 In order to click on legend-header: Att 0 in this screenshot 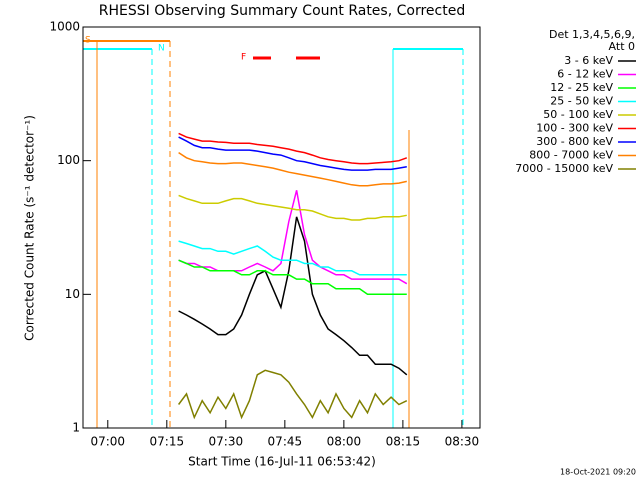, I will do `click(622, 46)`.